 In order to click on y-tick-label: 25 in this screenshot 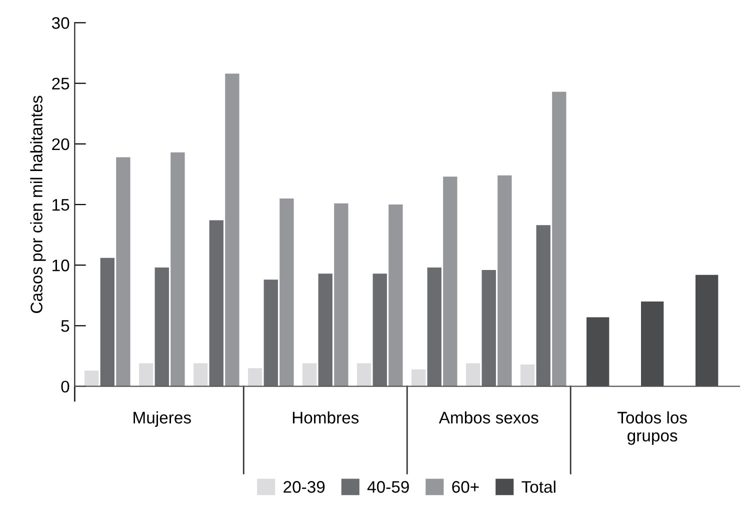, I will do `click(61, 84)`.